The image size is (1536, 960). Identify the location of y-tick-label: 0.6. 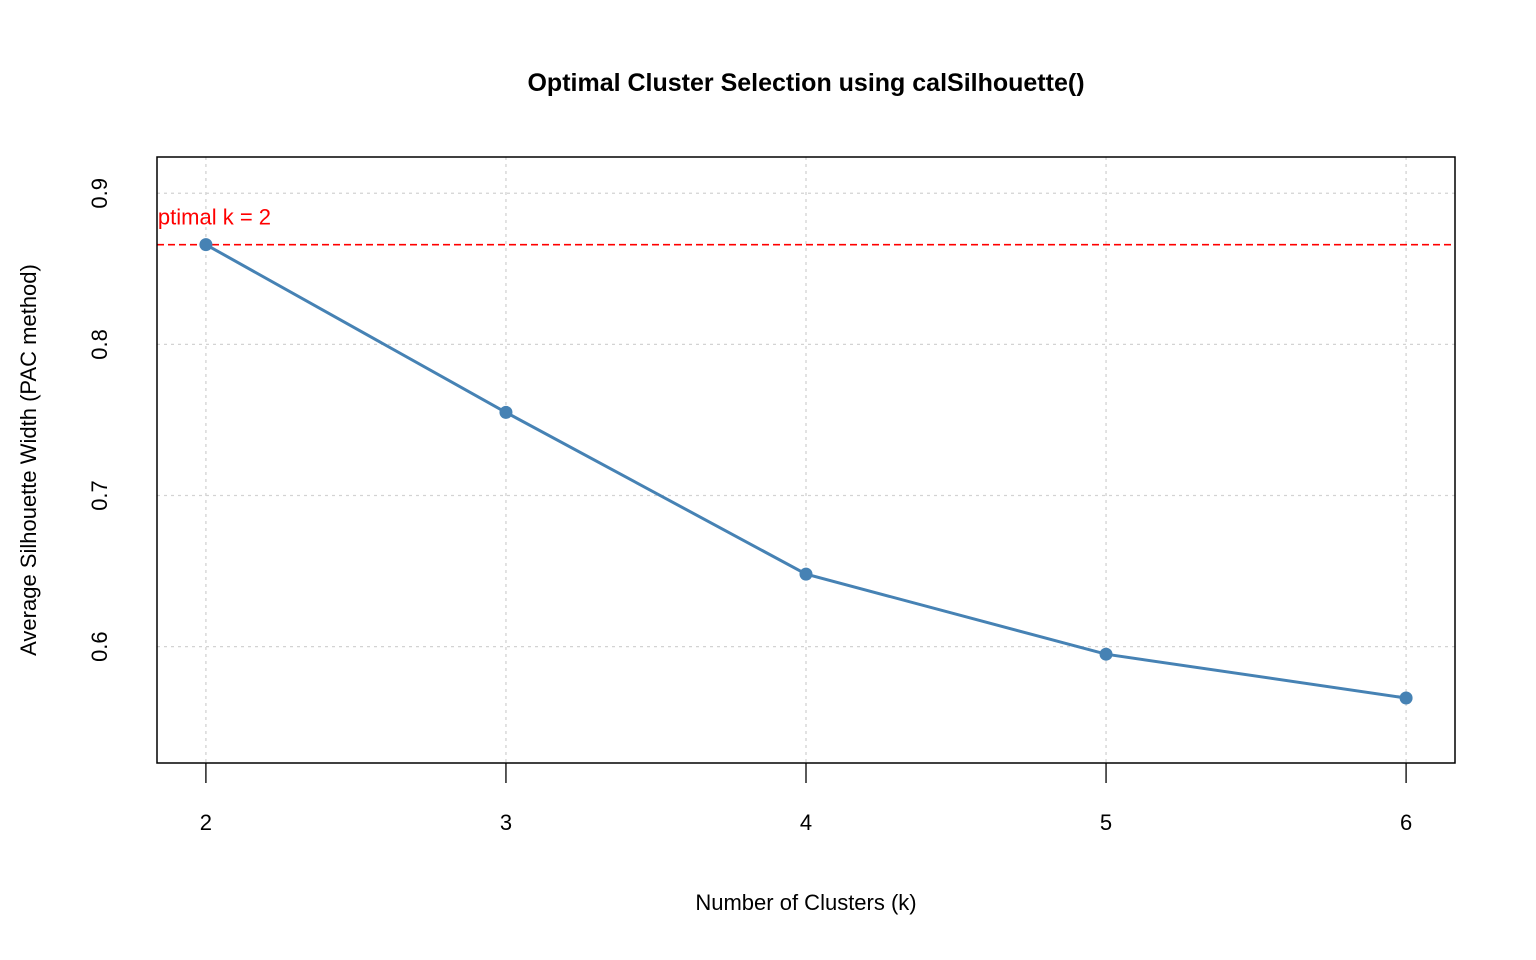
(99, 646).